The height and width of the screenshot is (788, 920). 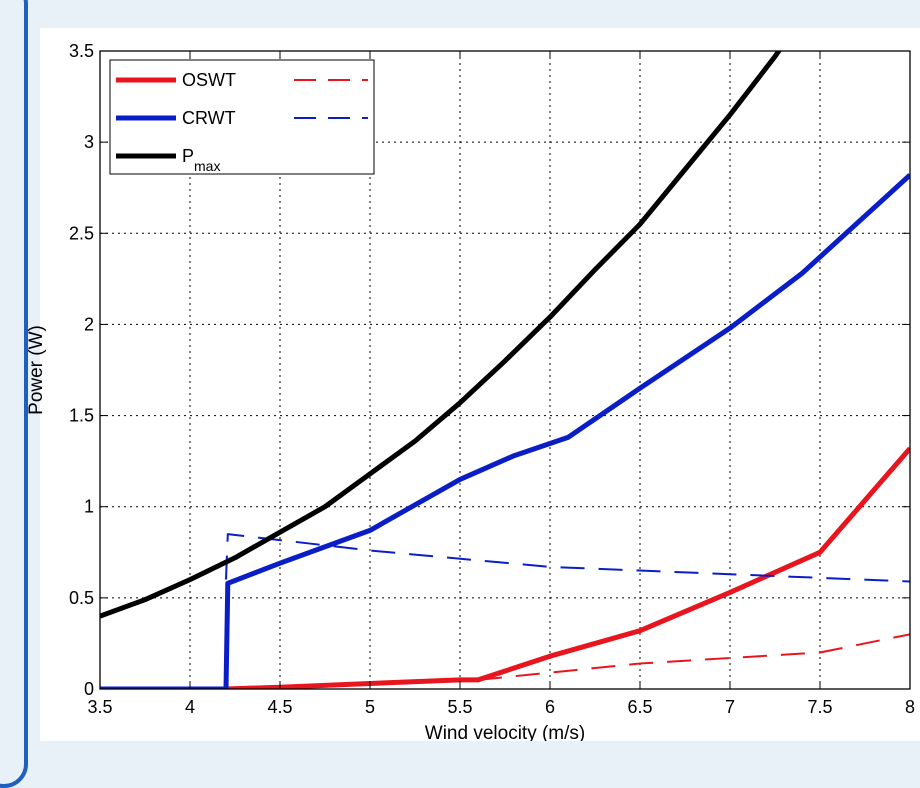 I want to click on legend-label: OSWT, so click(x=209, y=80).